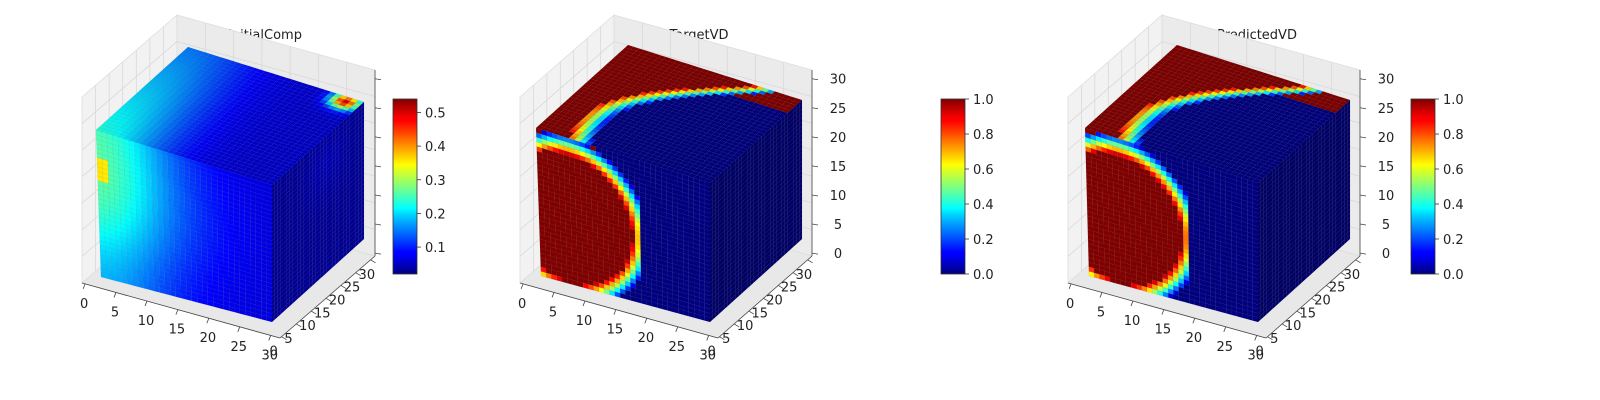  Describe the element at coordinates (146, 321) in the screenshot. I see `x-tick-label: 10` at that location.